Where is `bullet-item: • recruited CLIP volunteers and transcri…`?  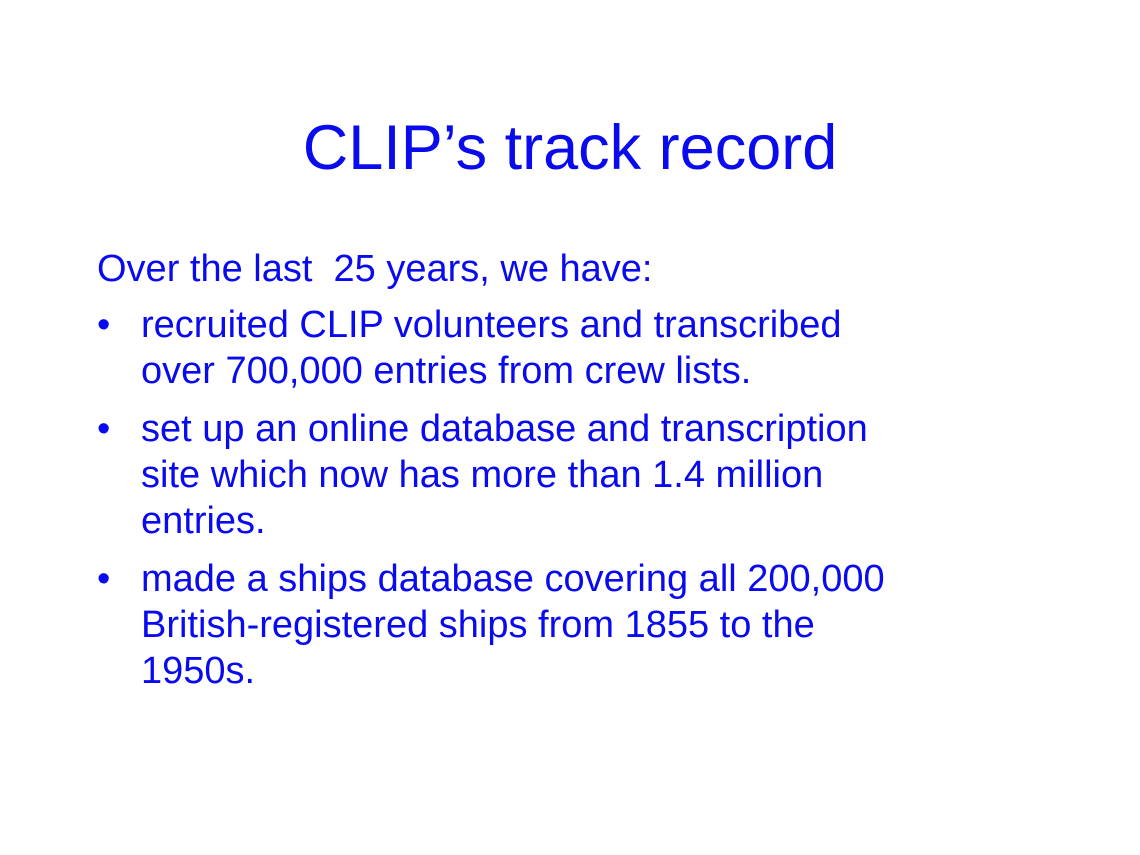
bullet-item: • recruited CLIP volunteers and transcri… is located at coordinates (577, 348).